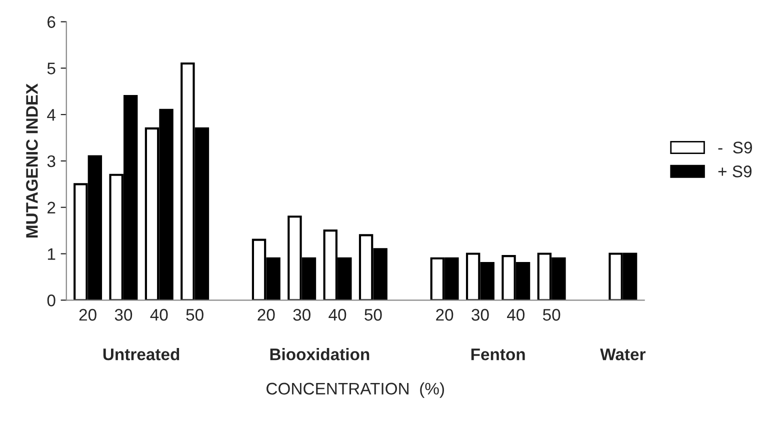 This screenshot has width=781, height=435. Describe the element at coordinates (52, 208) in the screenshot. I see `y-tick-label: 2` at that location.